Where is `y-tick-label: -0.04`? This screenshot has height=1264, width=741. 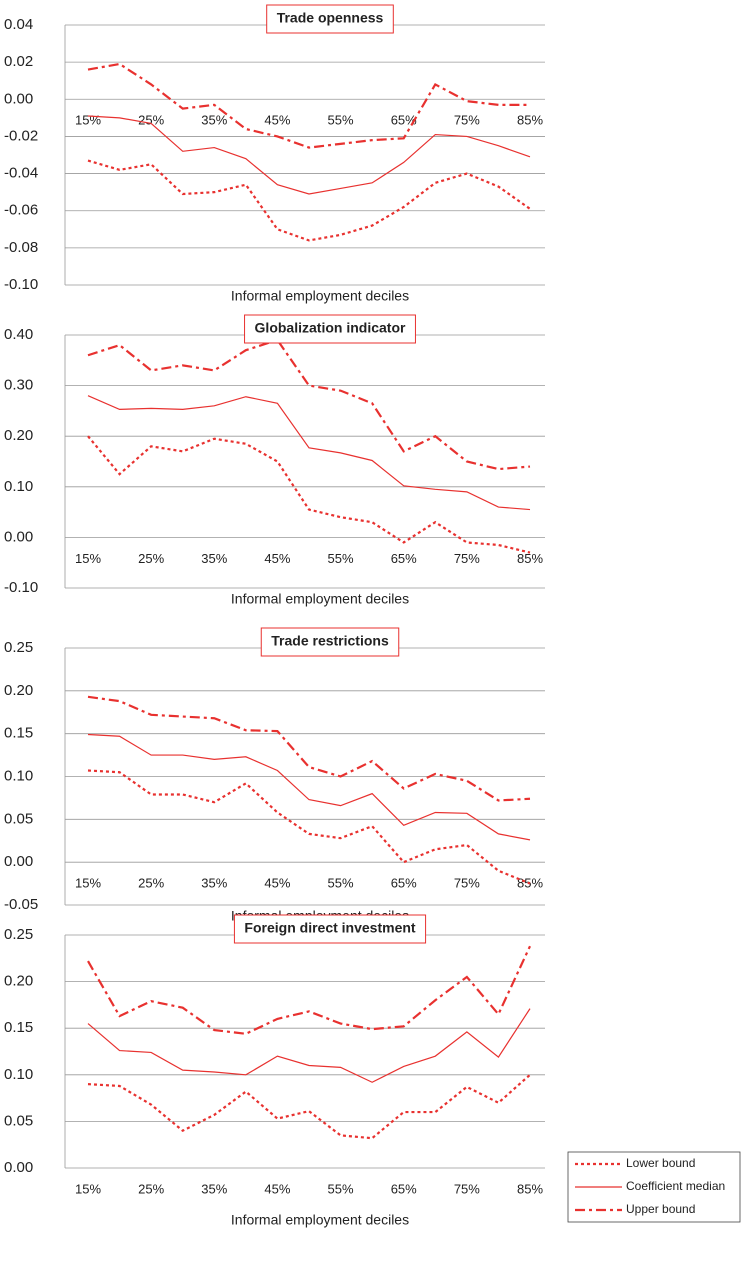
y-tick-label: -0.04 is located at coordinates (21, 173).